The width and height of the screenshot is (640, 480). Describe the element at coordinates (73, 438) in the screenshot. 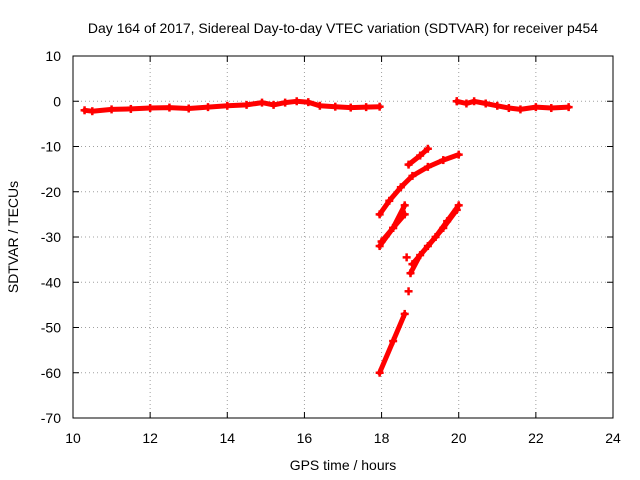

I see `x-tick-label: 10` at that location.